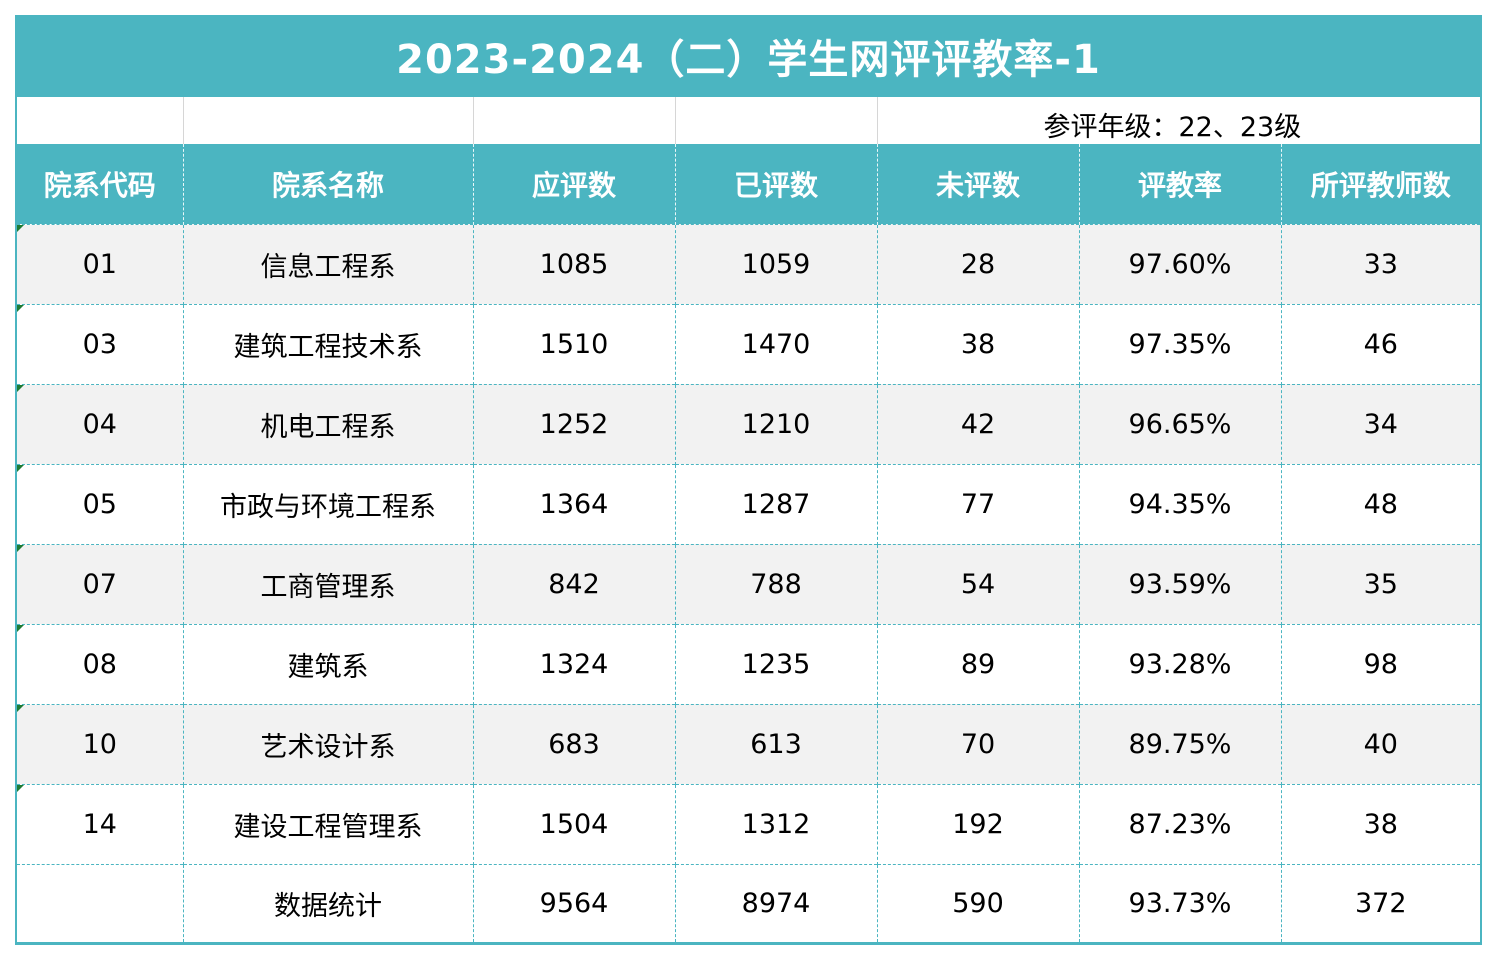 The image size is (1498, 962). I want to click on header-done-count: 已评数, so click(775, 184).